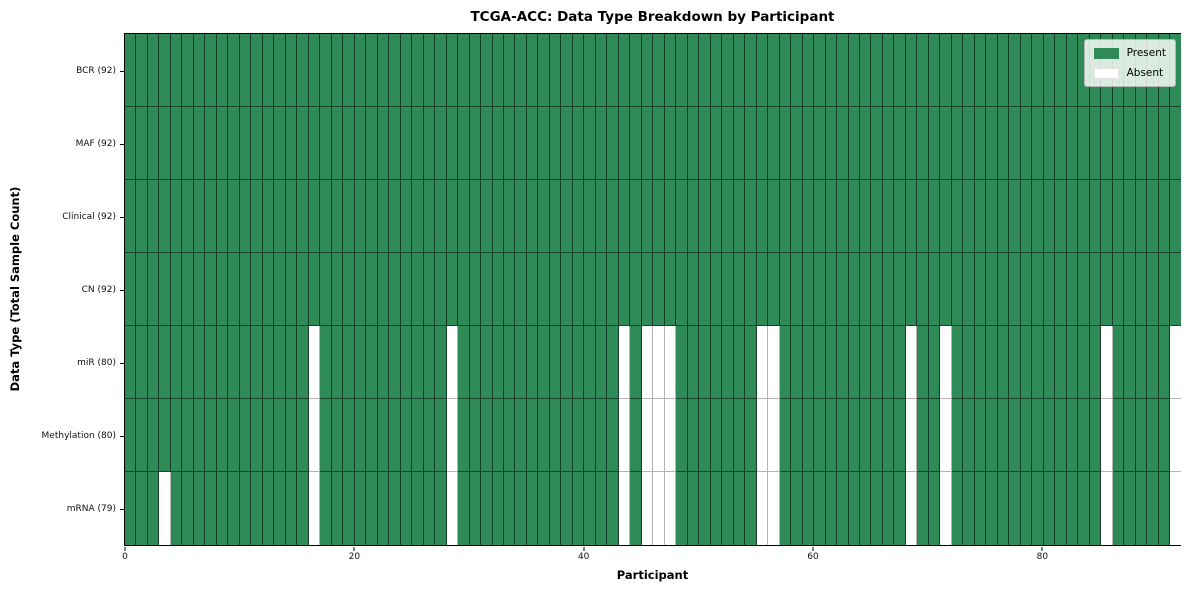 The height and width of the screenshot is (600, 1200). I want to click on y-tick-label: MAF (92), so click(95, 143).